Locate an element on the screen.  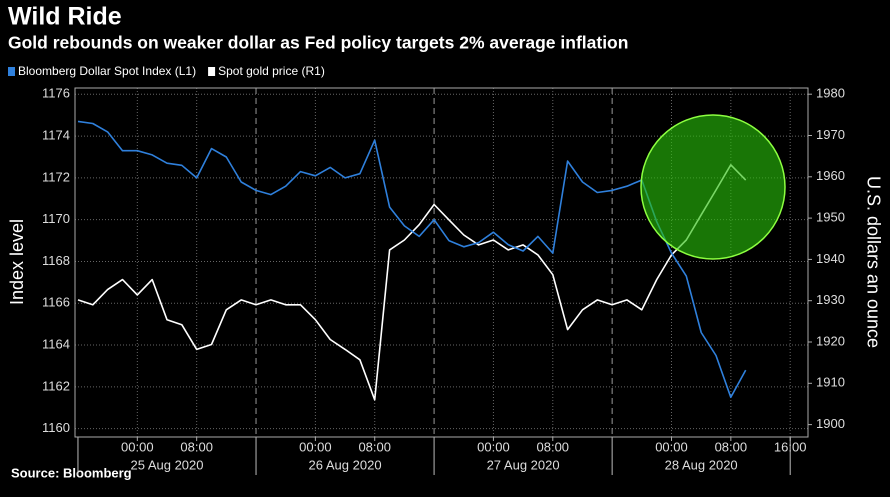
y2-axis-title: U.S. dollars an ounce is located at coordinates (873, 262).